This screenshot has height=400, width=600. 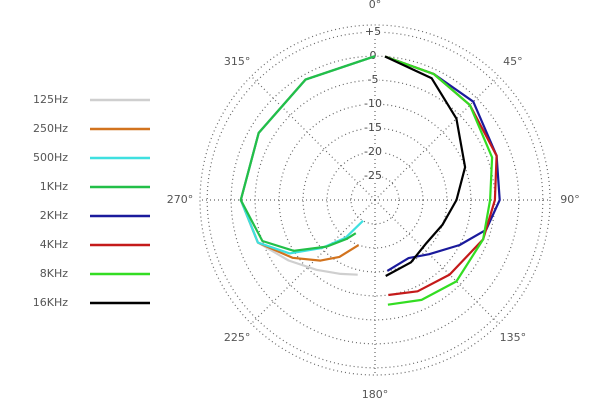 I want to click on ring-label: -25, so click(x=373, y=175).